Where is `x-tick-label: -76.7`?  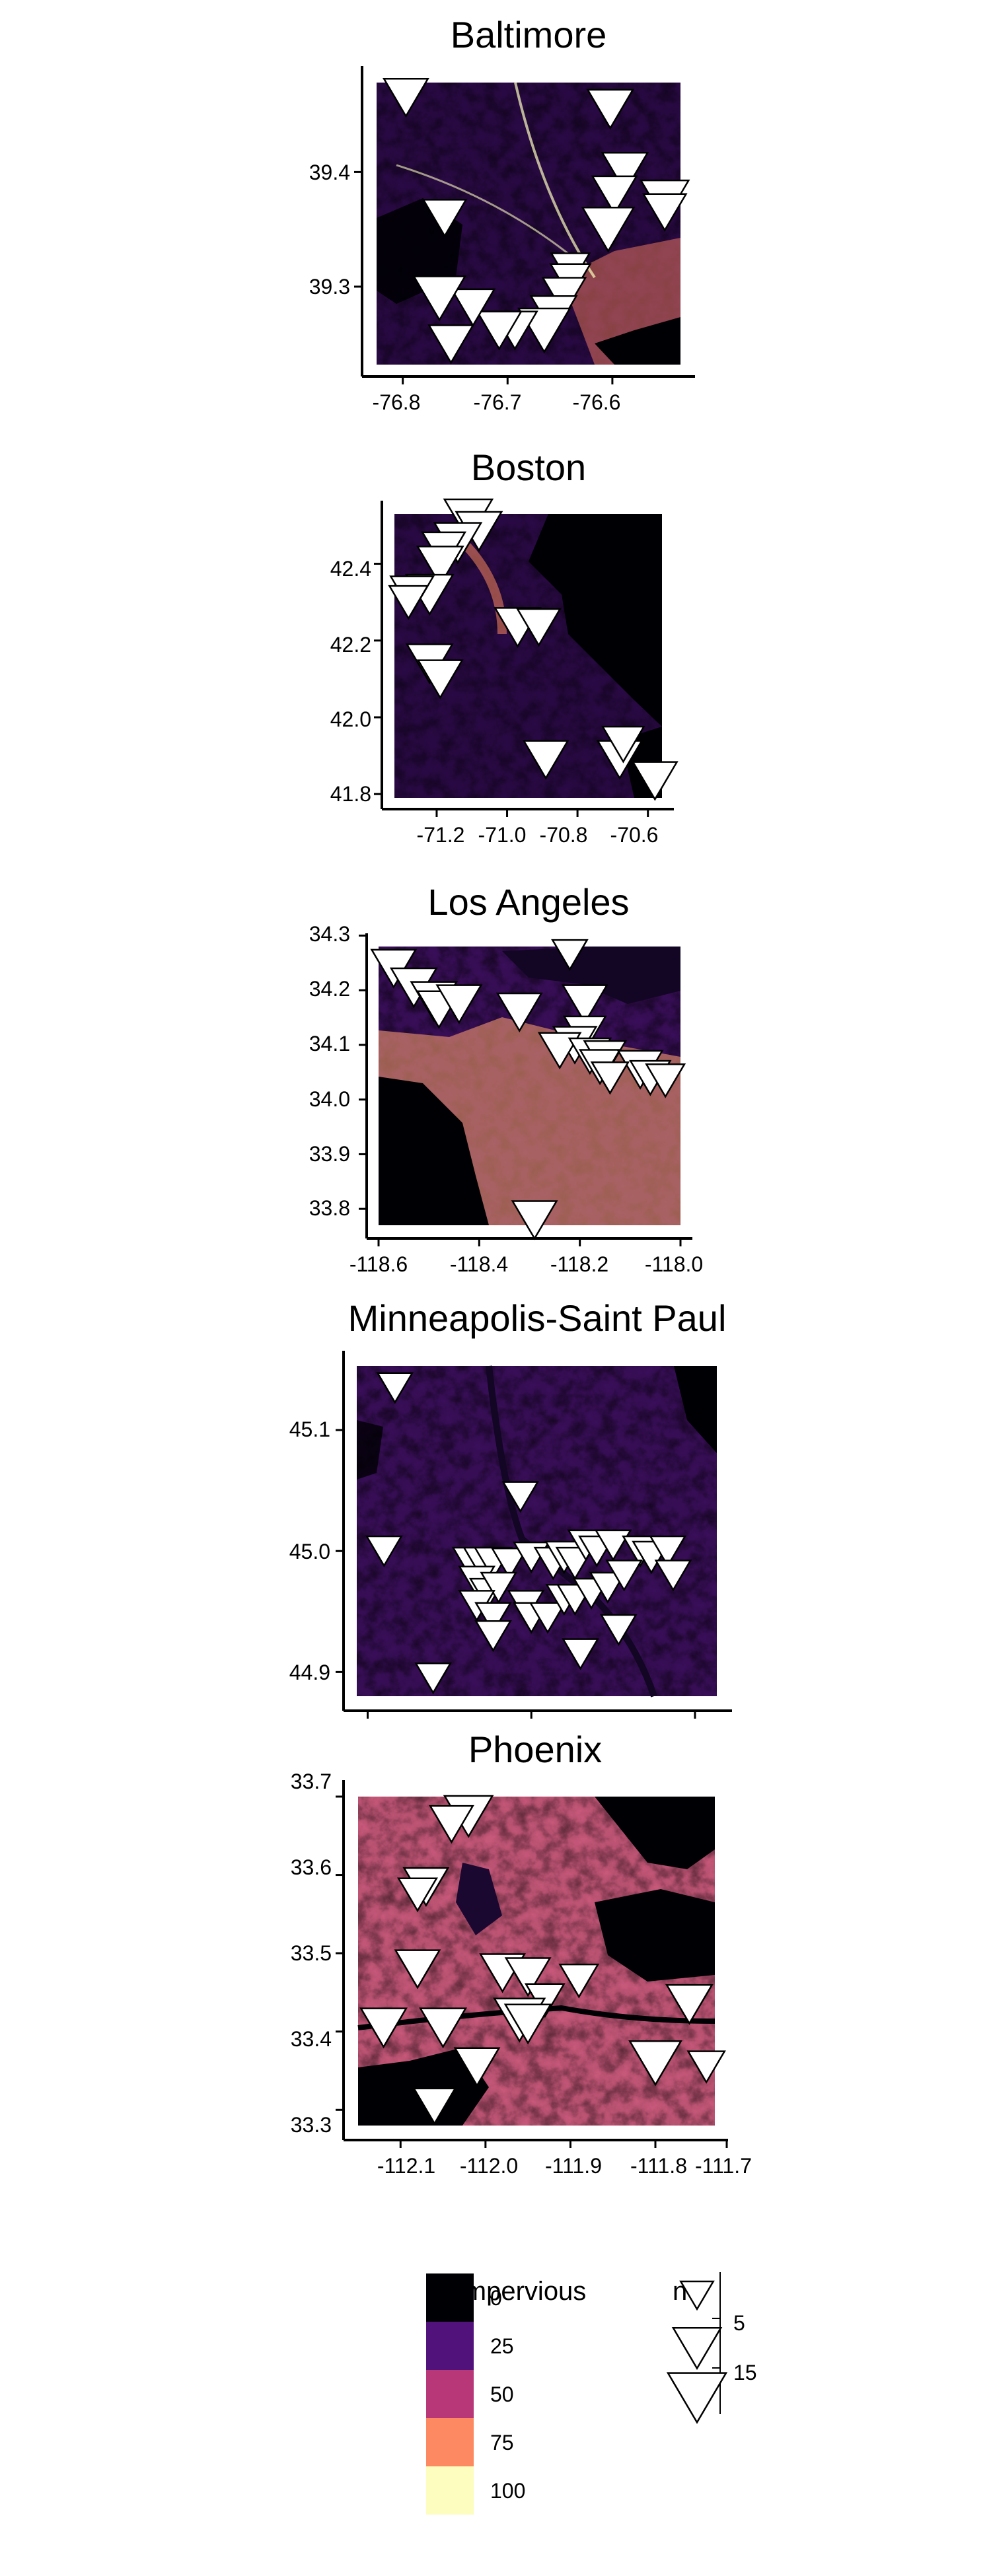
x-tick-label: -76.7 is located at coordinates (498, 402).